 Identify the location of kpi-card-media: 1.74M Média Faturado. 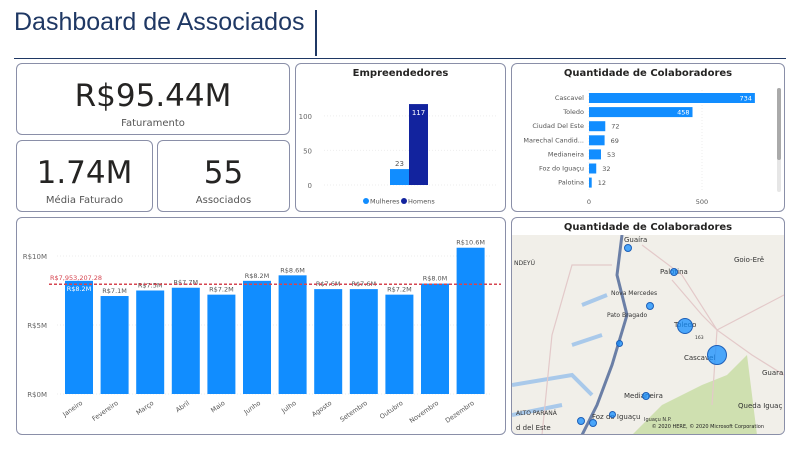
(84, 176).